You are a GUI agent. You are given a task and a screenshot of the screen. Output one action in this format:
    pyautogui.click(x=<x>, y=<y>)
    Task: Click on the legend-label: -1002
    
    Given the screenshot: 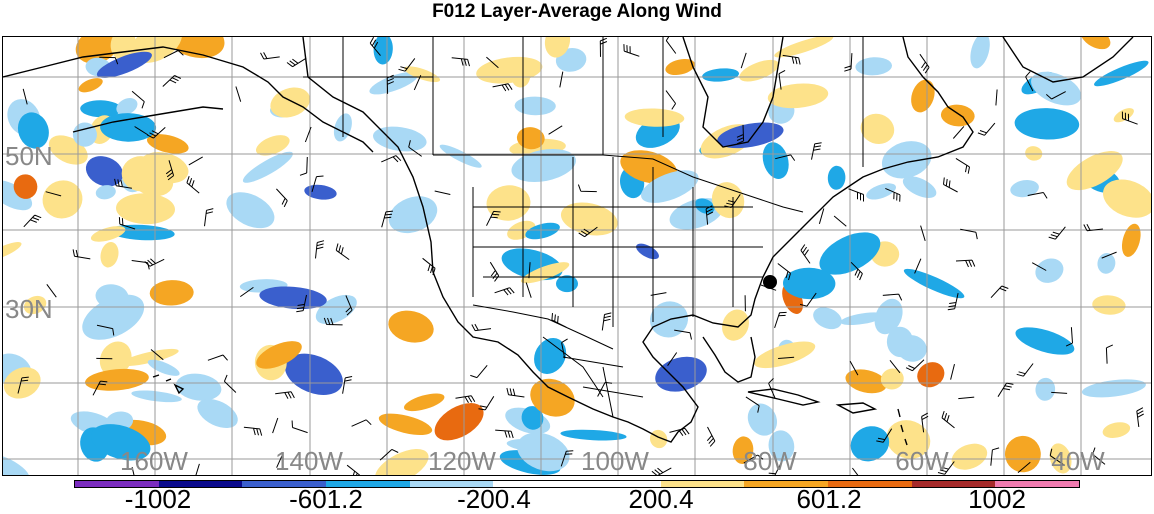 What is the action you would take?
    pyautogui.click(x=158, y=499)
    